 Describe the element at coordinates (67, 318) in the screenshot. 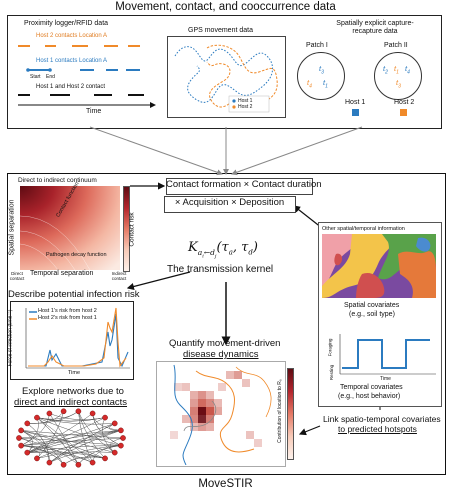

I see `risk-legend-host2: Host 2's risk from host 1` at that location.